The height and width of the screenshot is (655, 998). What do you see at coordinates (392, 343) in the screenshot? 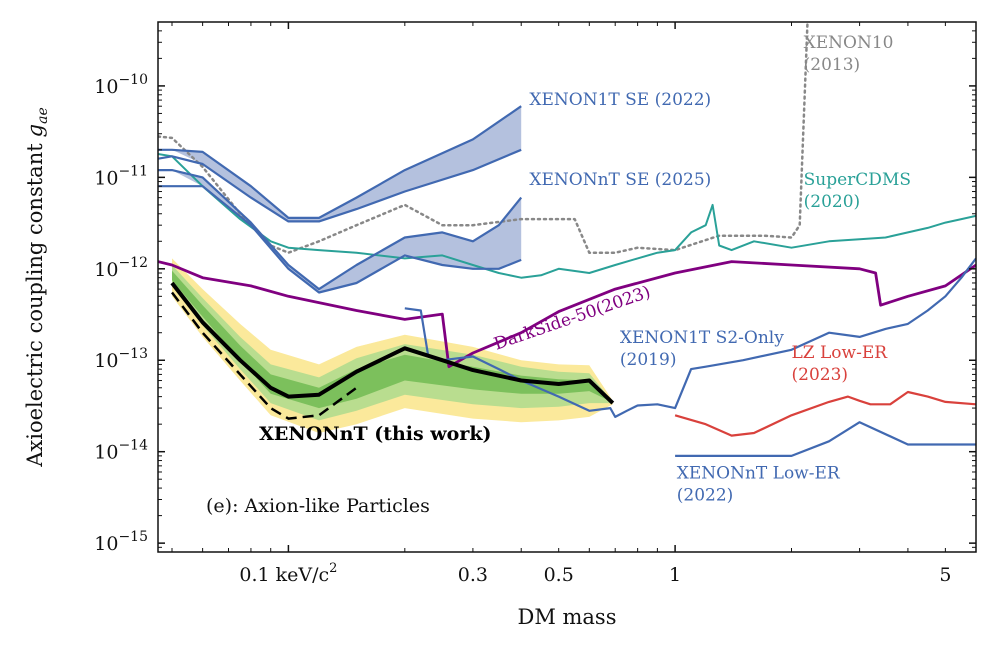
I see `series-xenonnt-this-work` at bounding box center [392, 343].